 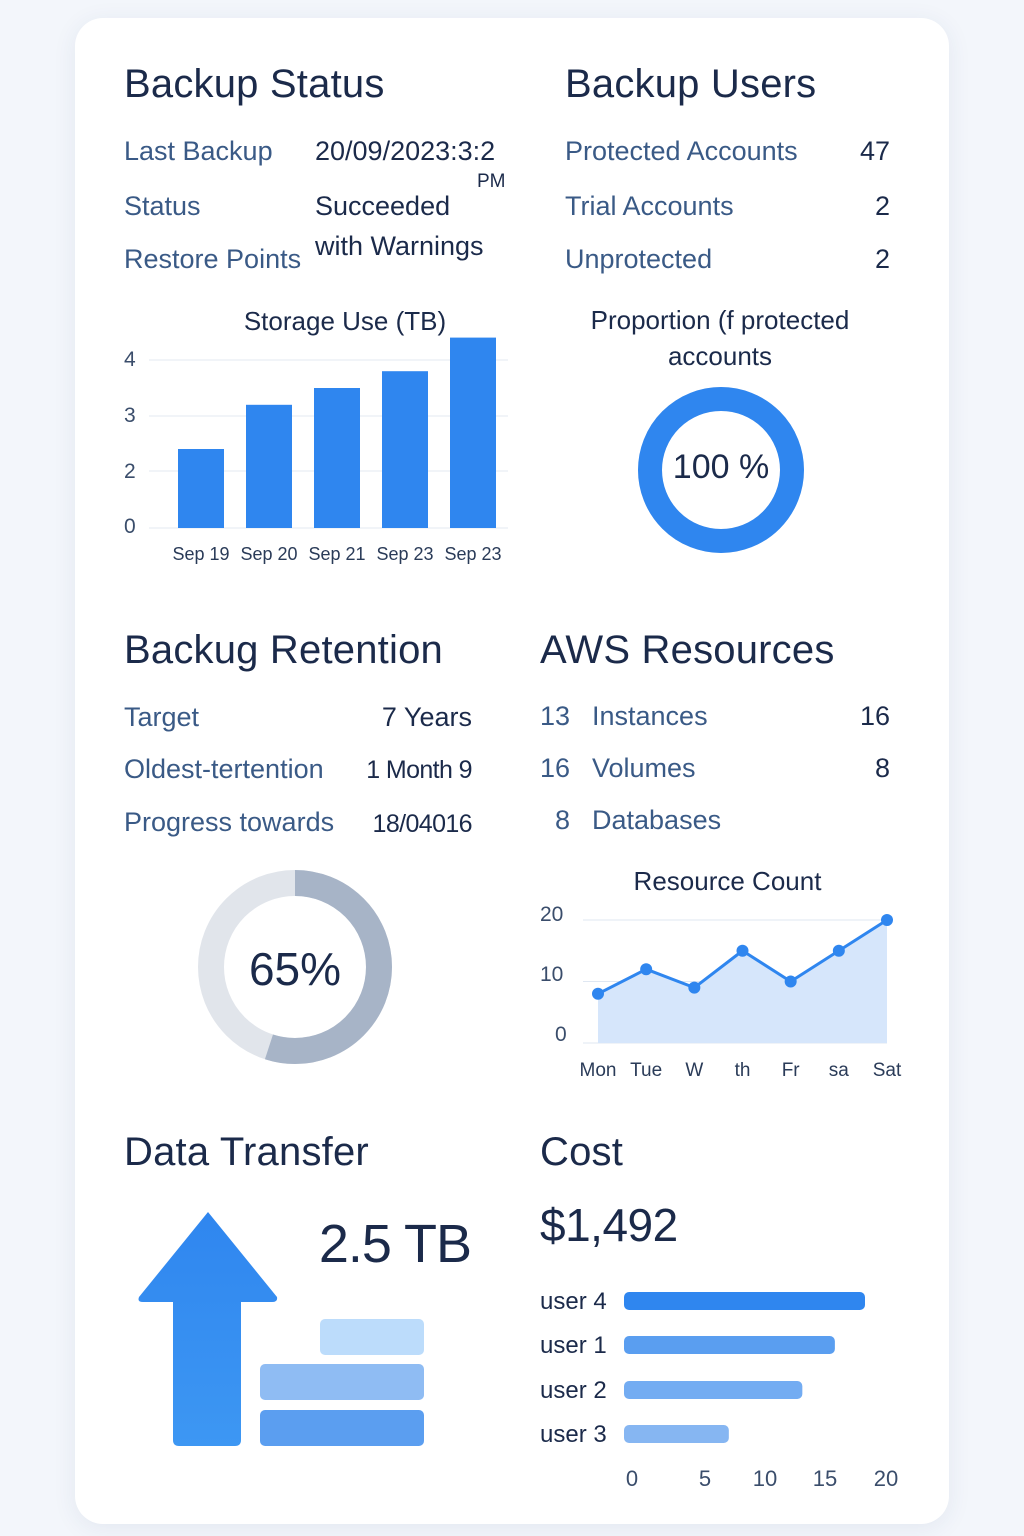 I want to click on transfer-block-top, so click(x=372, y=1337).